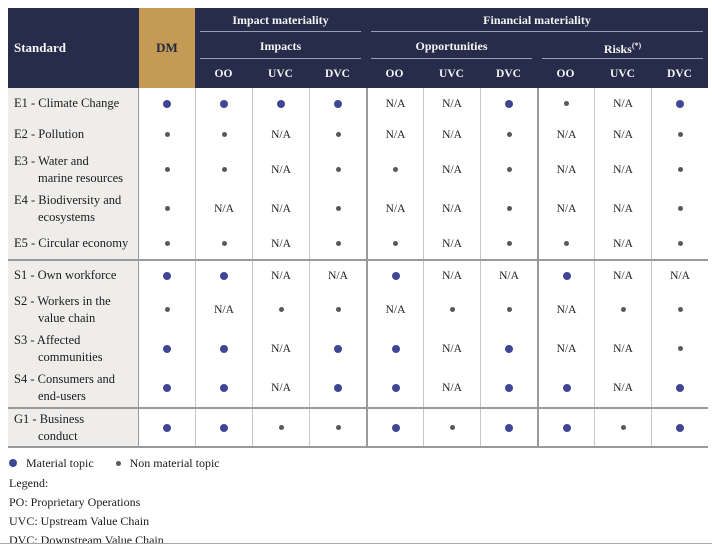 This screenshot has width=712, height=545. I want to click on legend-dots-row: Material topic Non material topic, so click(114, 463).